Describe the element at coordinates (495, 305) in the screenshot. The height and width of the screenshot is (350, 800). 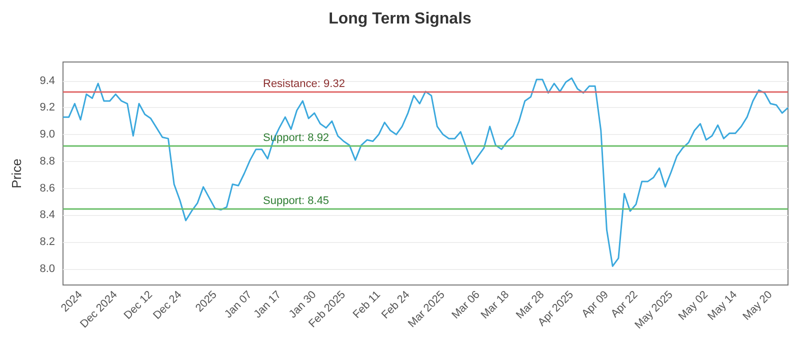
I see `x-tick-label: Mar 18` at that location.